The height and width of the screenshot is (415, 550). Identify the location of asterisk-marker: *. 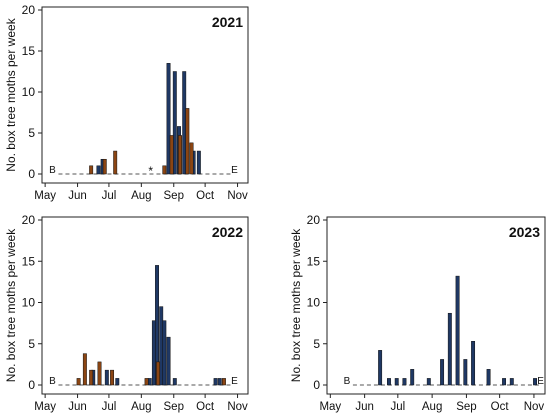
(150, 171).